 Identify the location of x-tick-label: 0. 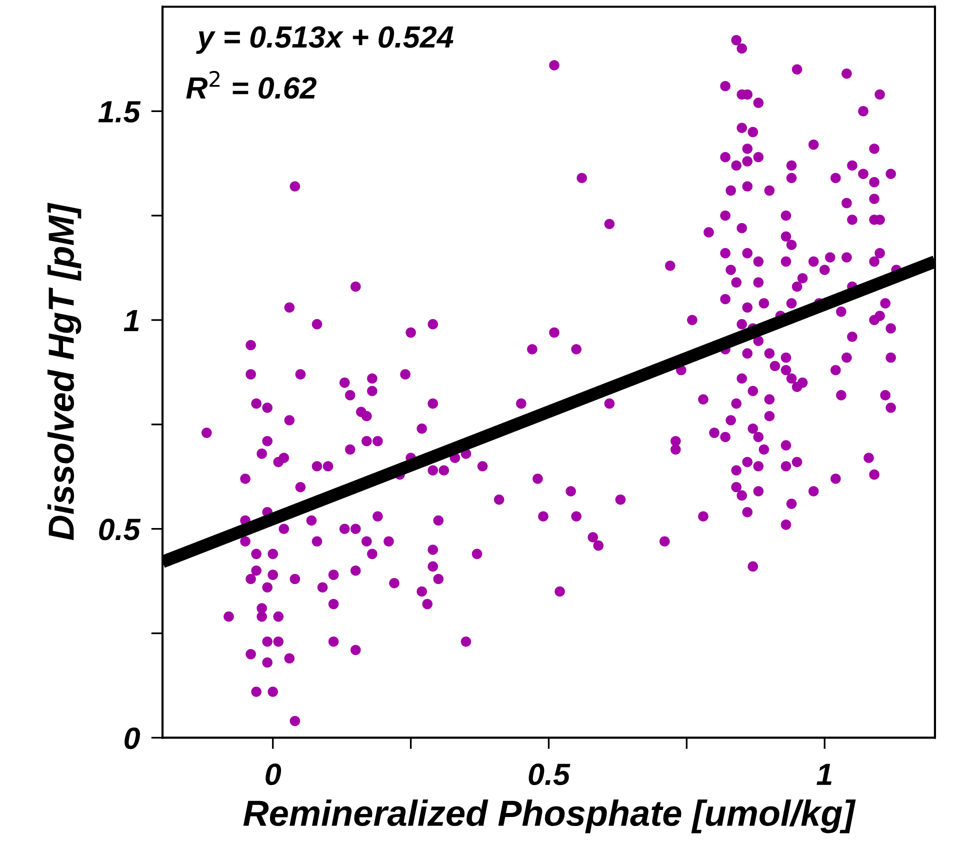
(274, 775).